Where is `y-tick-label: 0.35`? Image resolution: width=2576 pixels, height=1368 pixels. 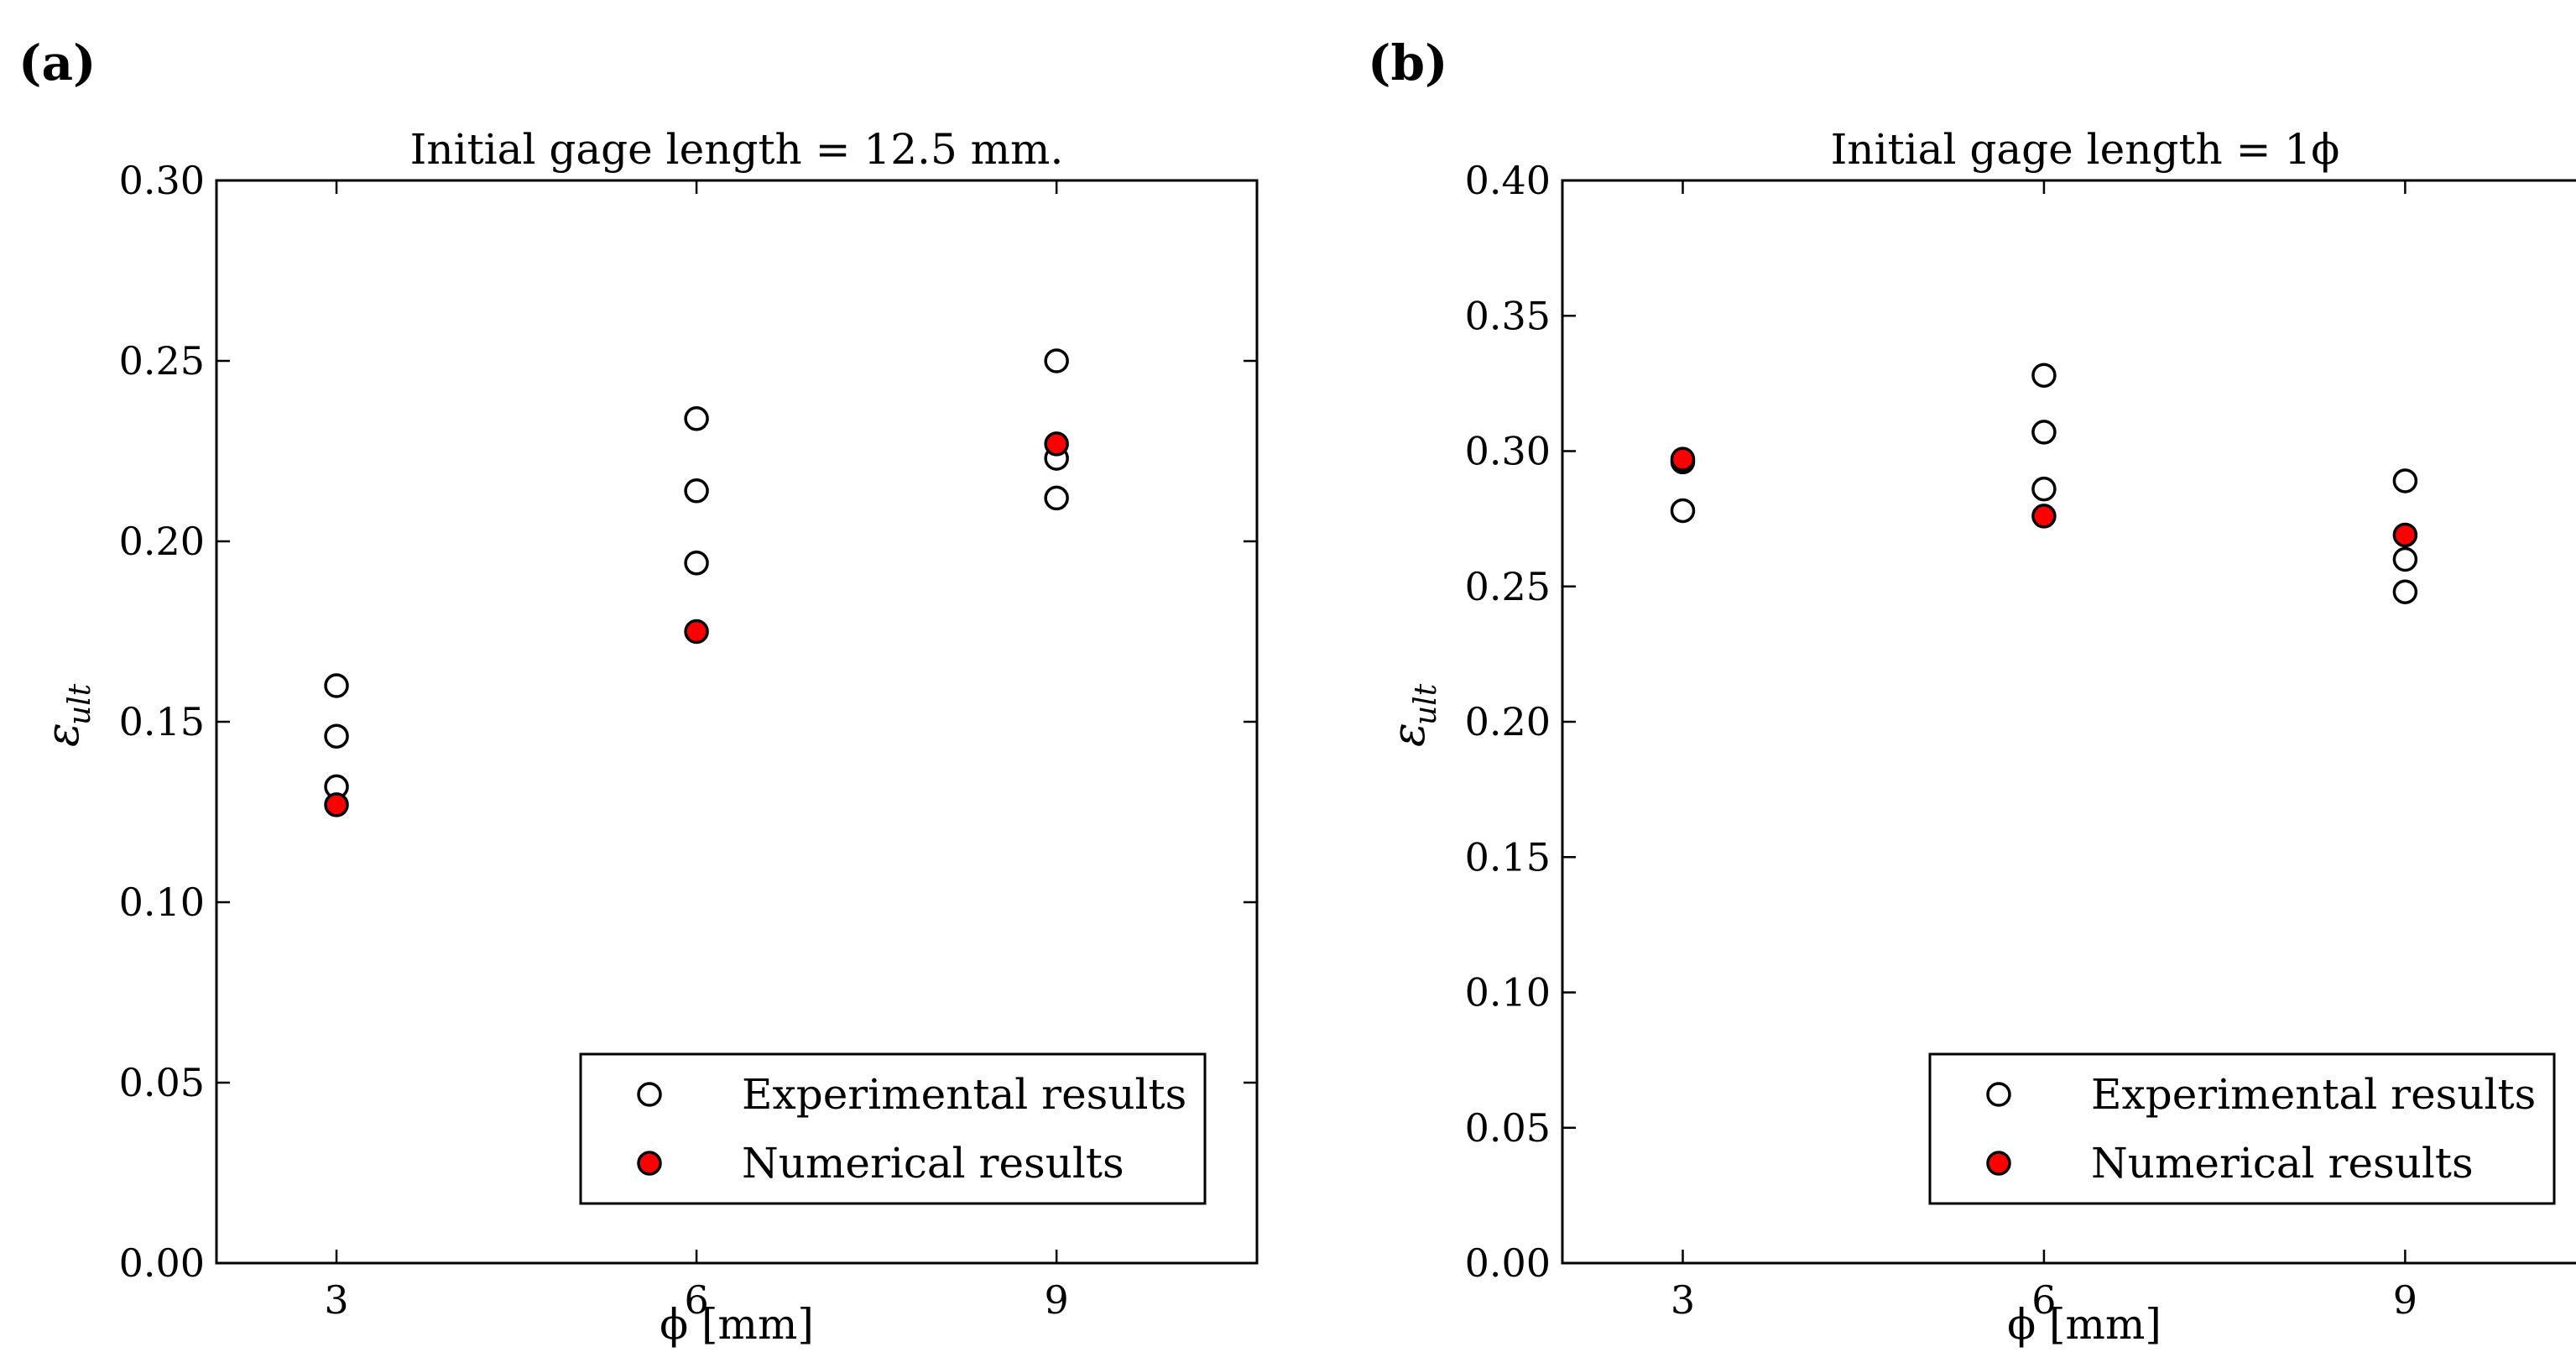
y-tick-label: 0.35 is located at coordinates (1508, 315).